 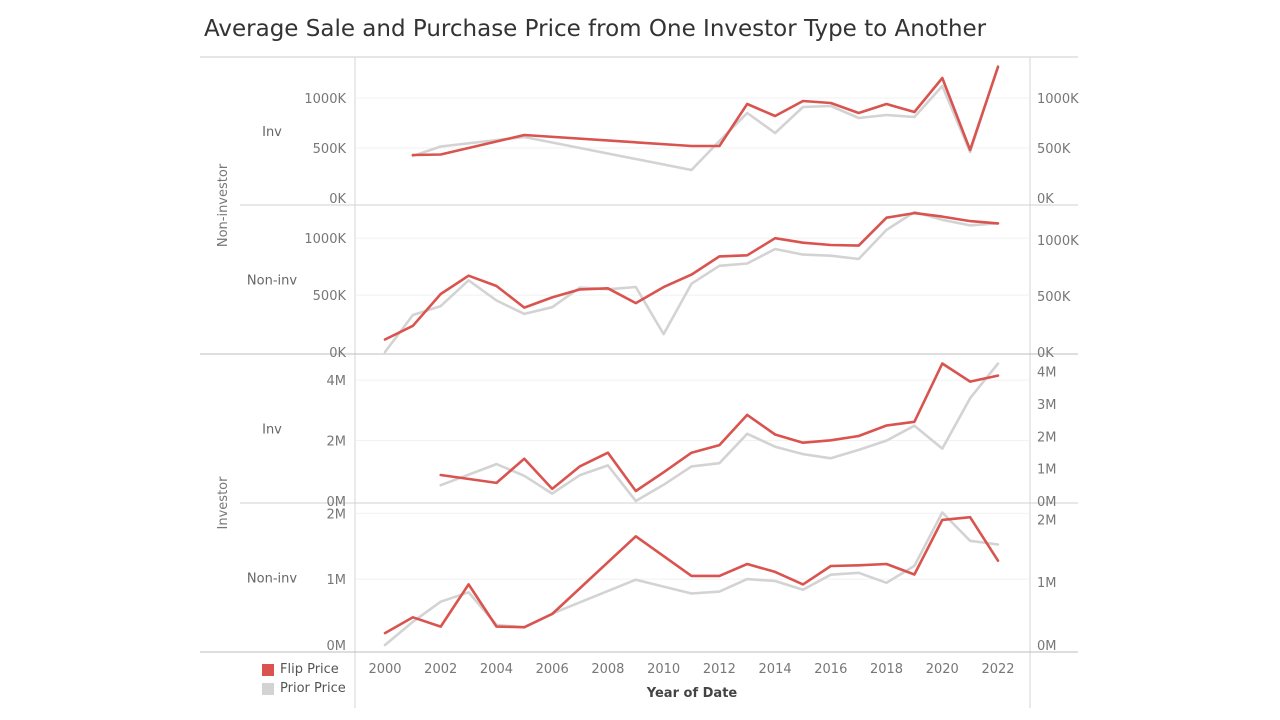 What do you see at coordinates (496, 669) in the screenshot?
I see `x-tick: 2004` at bounding box center [496, 669].